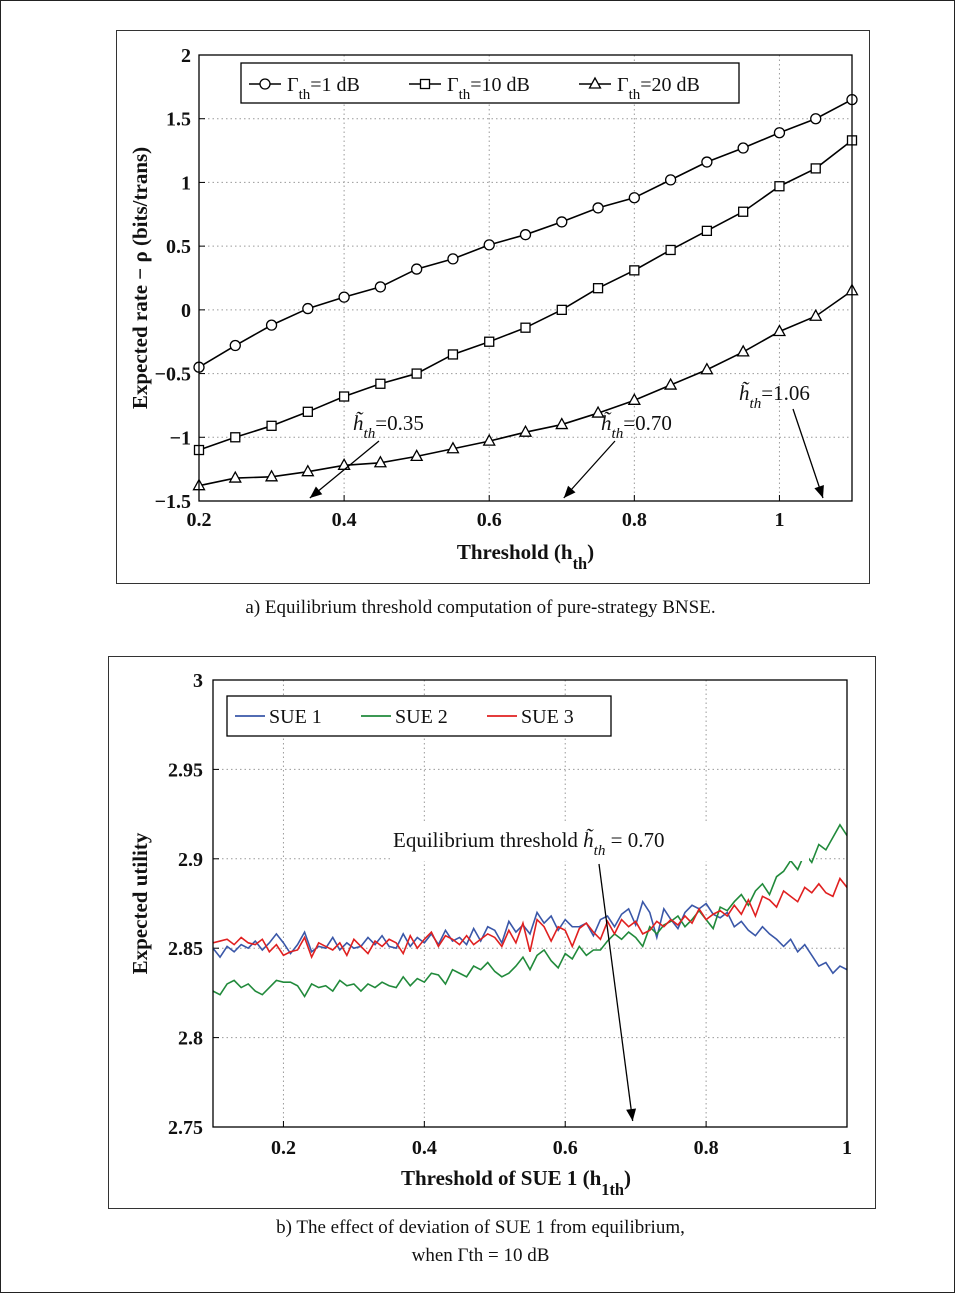 The width and height of the screenshot is (961, 1299). Describe the element at coordinates (569, 491) in the screenshot. I see `annotation-arrow-2-head` at that location.